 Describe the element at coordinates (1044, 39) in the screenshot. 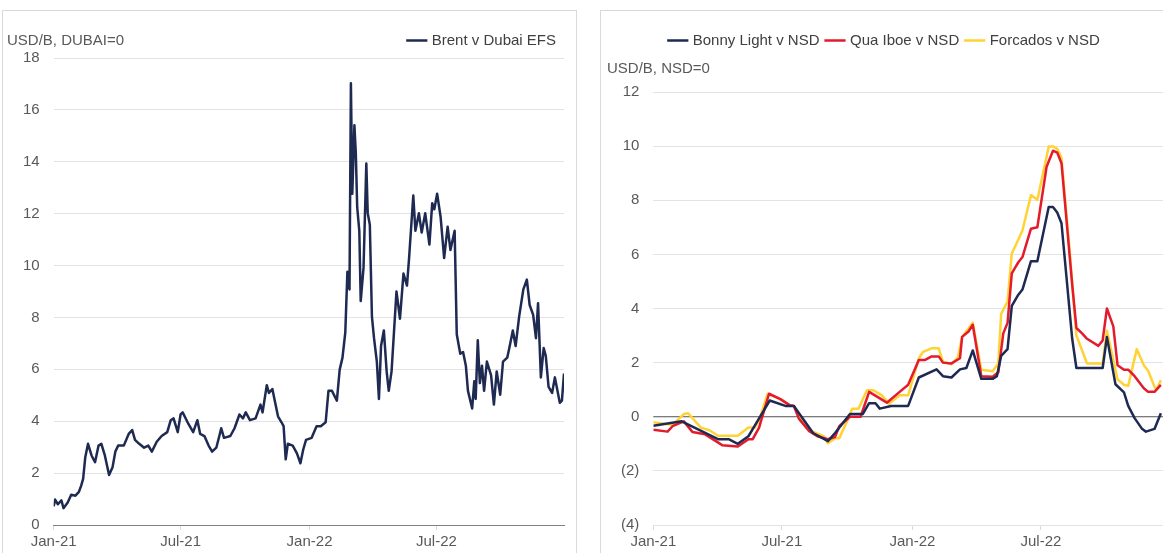

I see `legend-label: Forcados v NSD` at that location.